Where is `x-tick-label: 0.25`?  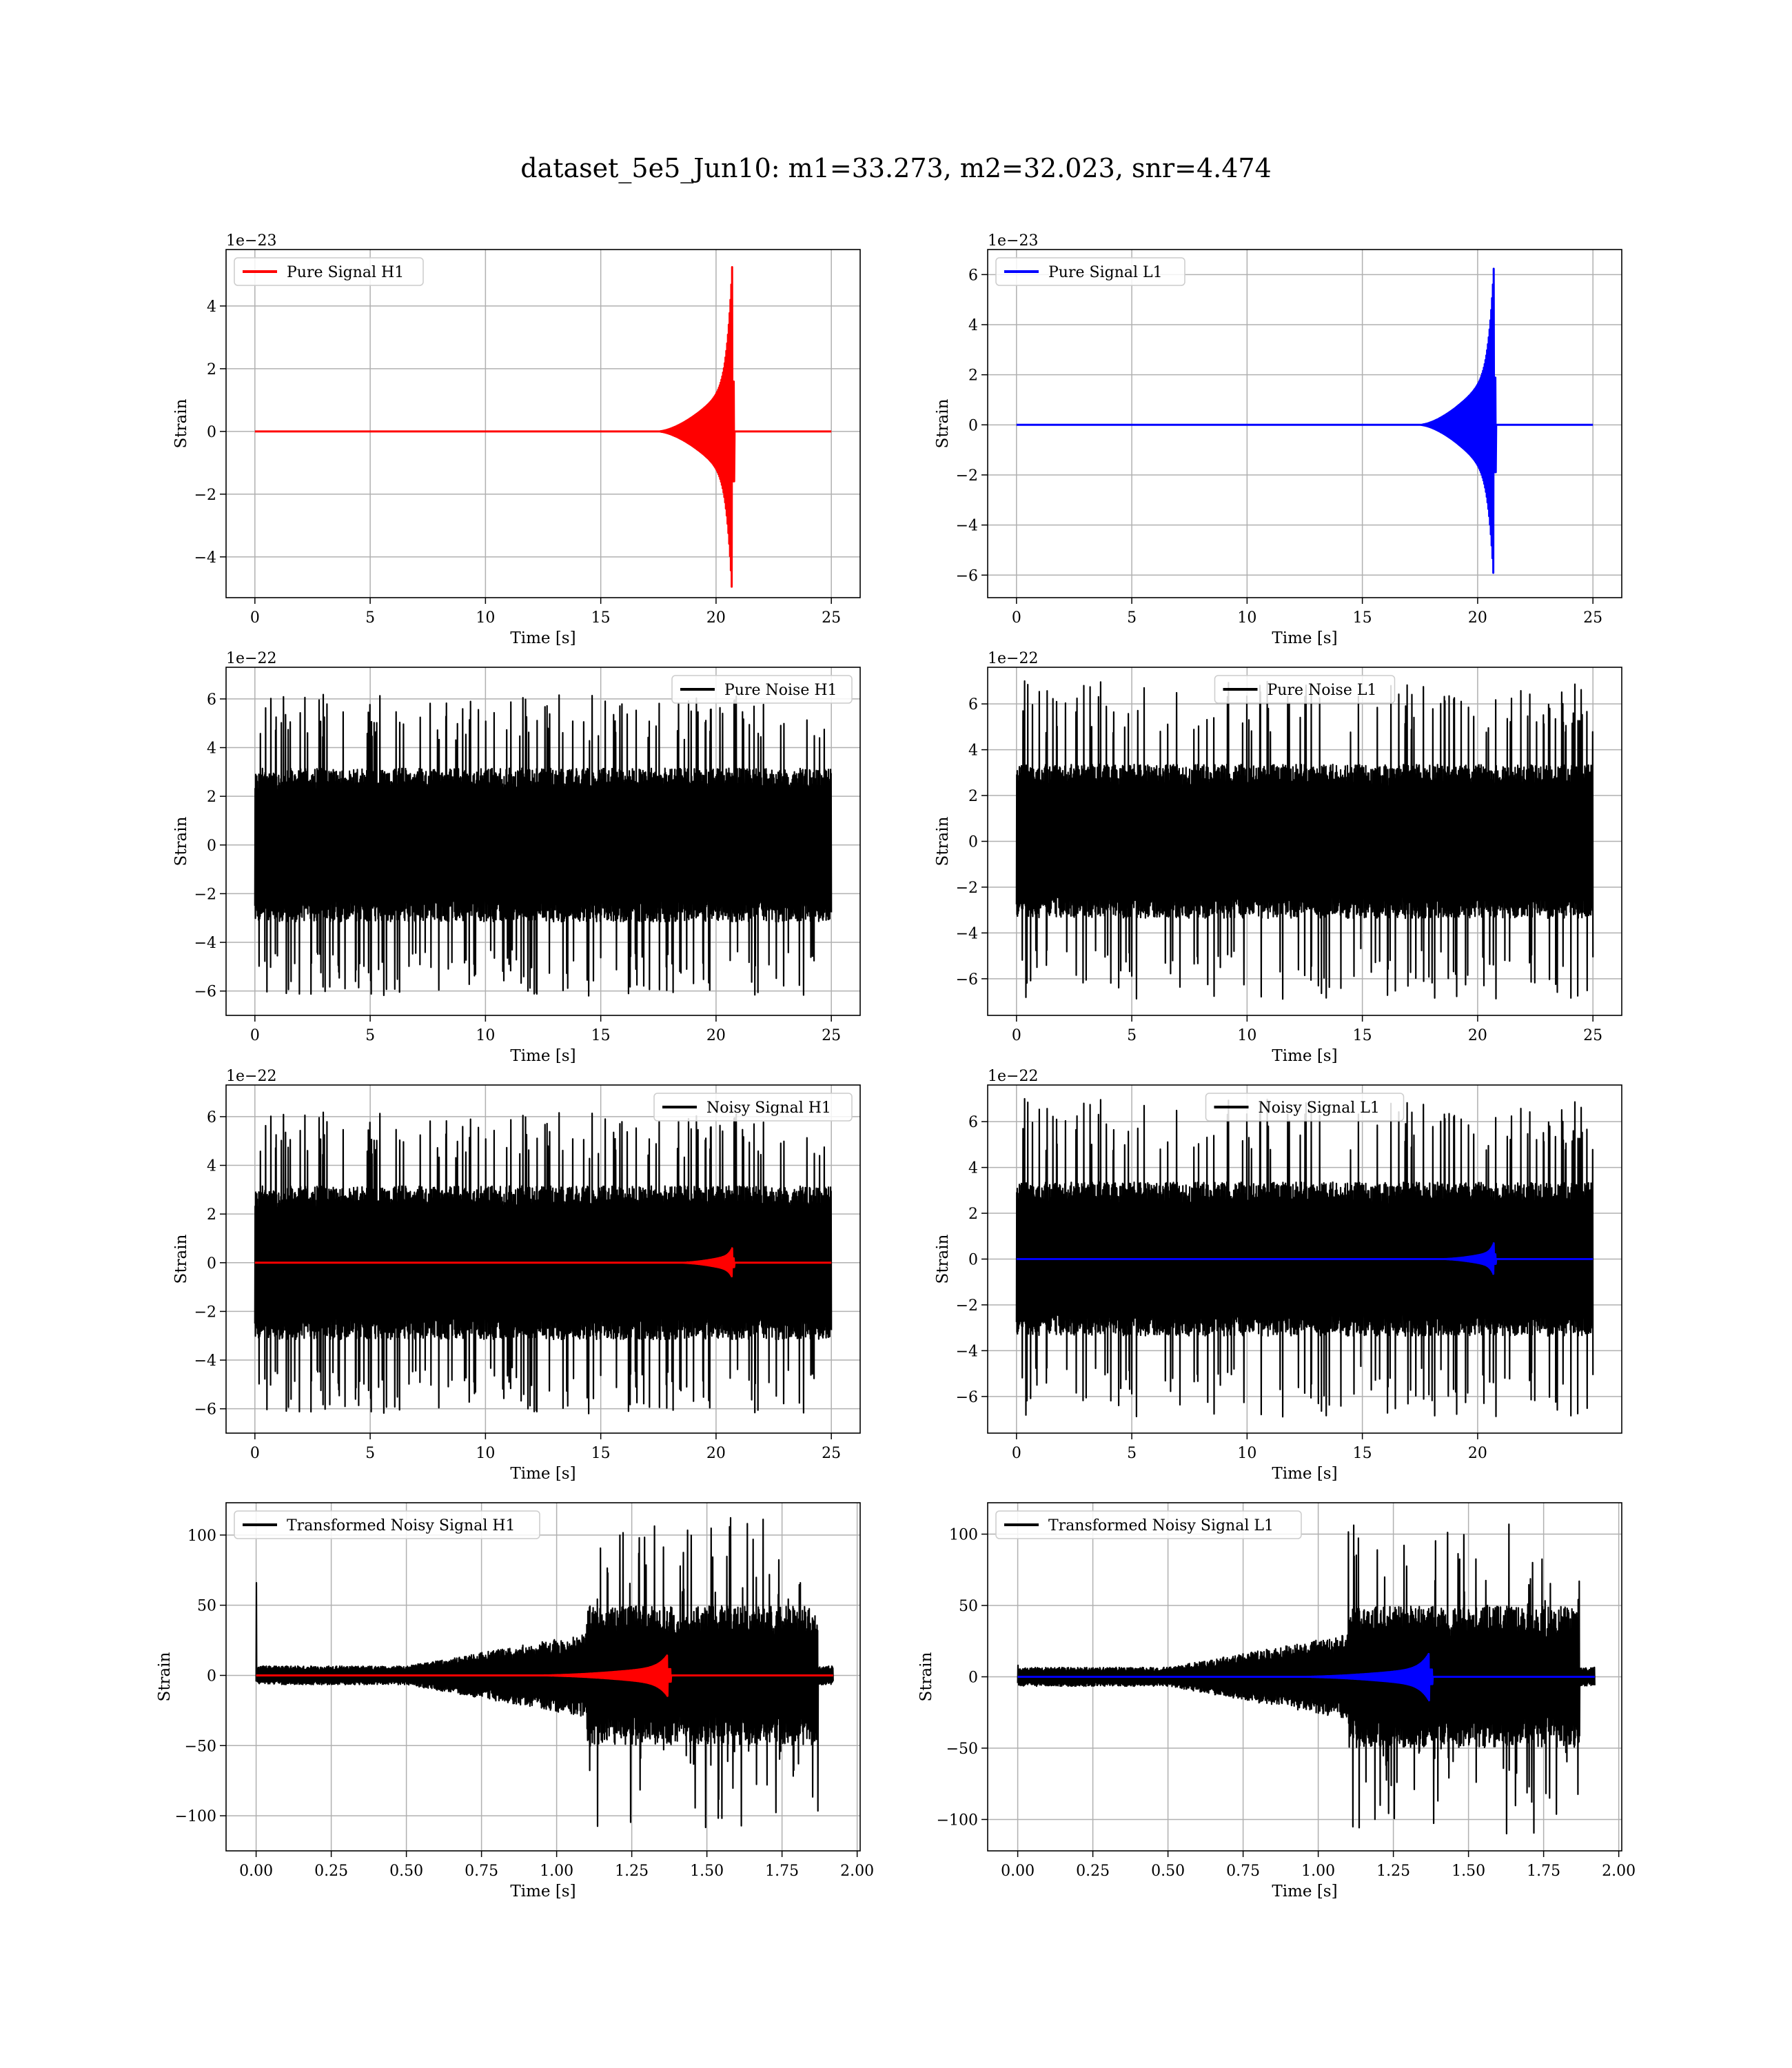 x-tick-label: 0.25 is located at coordinates (331, 1871).